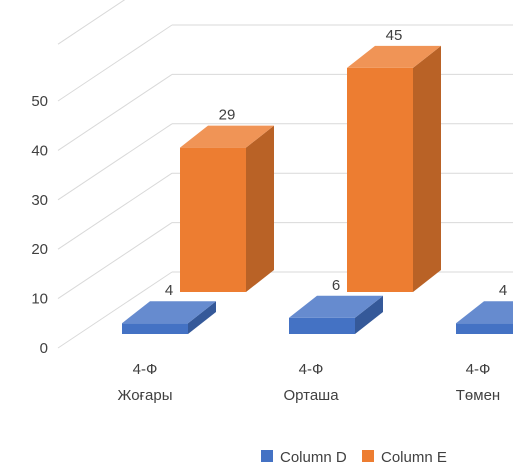  I want to click on y-axis: 0 10 20 30 40 50, so click(39, 225).